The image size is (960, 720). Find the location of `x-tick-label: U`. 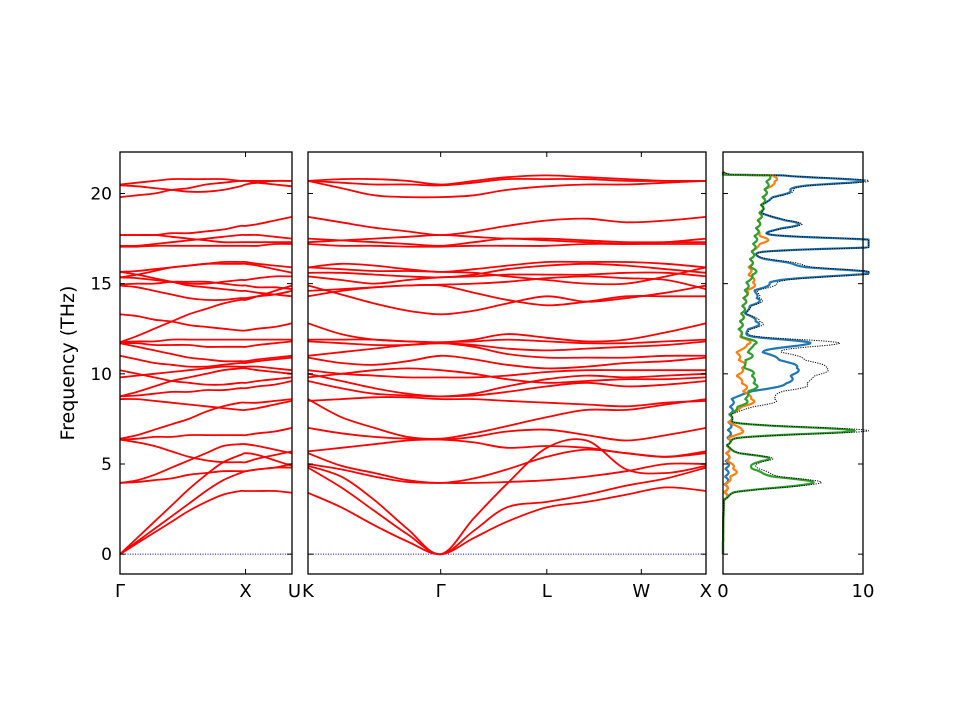

x-tick-label: U is located at coordinates (294, 591).